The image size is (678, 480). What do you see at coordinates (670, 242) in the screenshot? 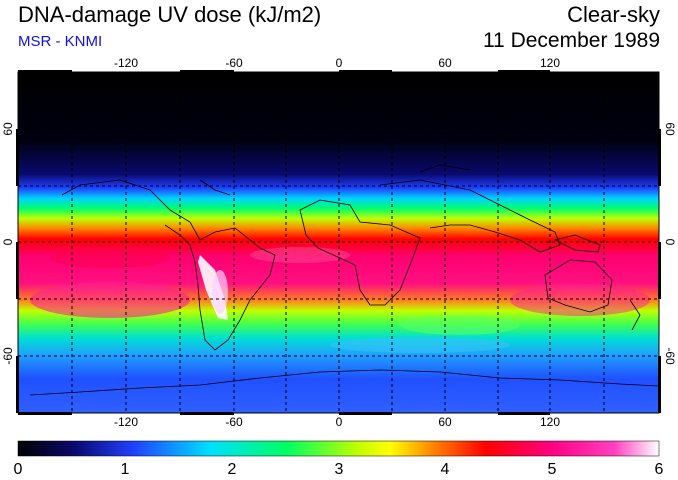
I see `lat-label-right: 0` at bounding box center [670, 242].